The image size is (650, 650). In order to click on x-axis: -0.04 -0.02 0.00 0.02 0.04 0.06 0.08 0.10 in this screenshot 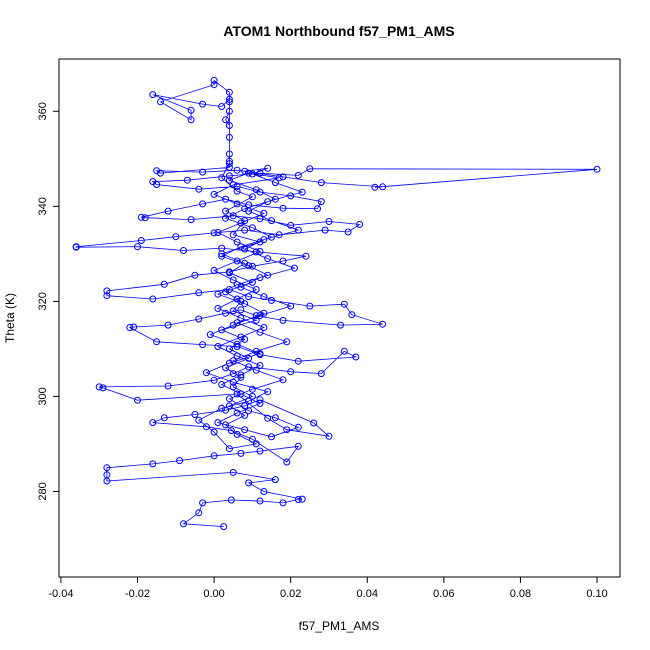, I will do `click(328, 588)`.